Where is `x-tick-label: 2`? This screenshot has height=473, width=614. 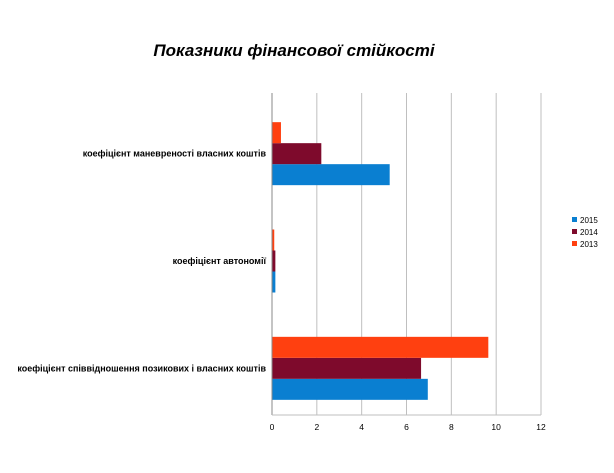 x-tick-label: 2 is located at coordinates (316, 427).